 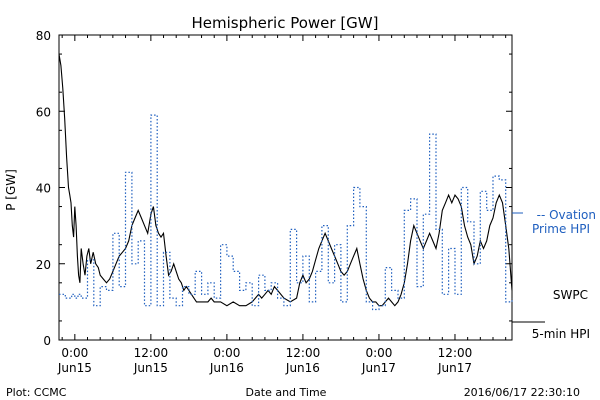 I want to click on chart-title: Hemispheric Power [GW], so click(x=285, y=23).